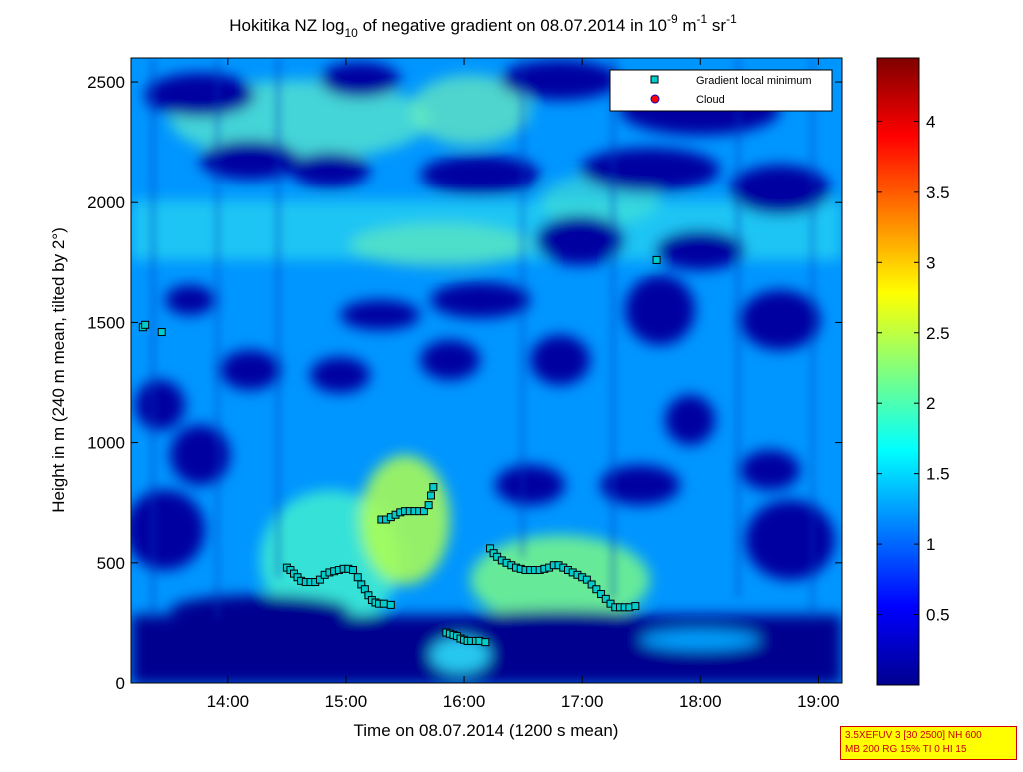 The image size is (1023, 772). I want to click on legend-marker-cloud, so click(655, 99).